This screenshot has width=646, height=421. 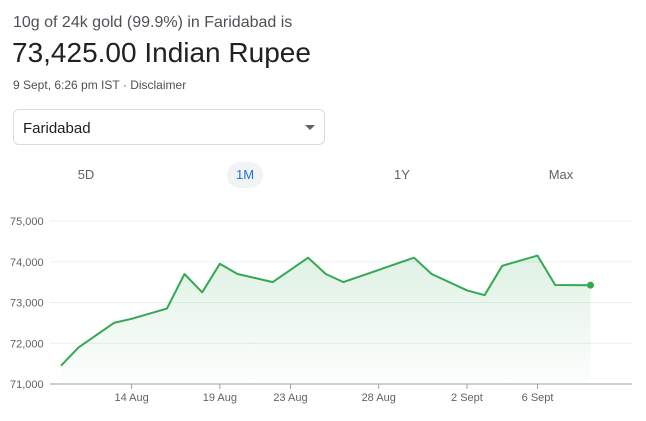 I want to click on range-tabs: 5D 1M 1Y Max, so click(x=323, y=175).